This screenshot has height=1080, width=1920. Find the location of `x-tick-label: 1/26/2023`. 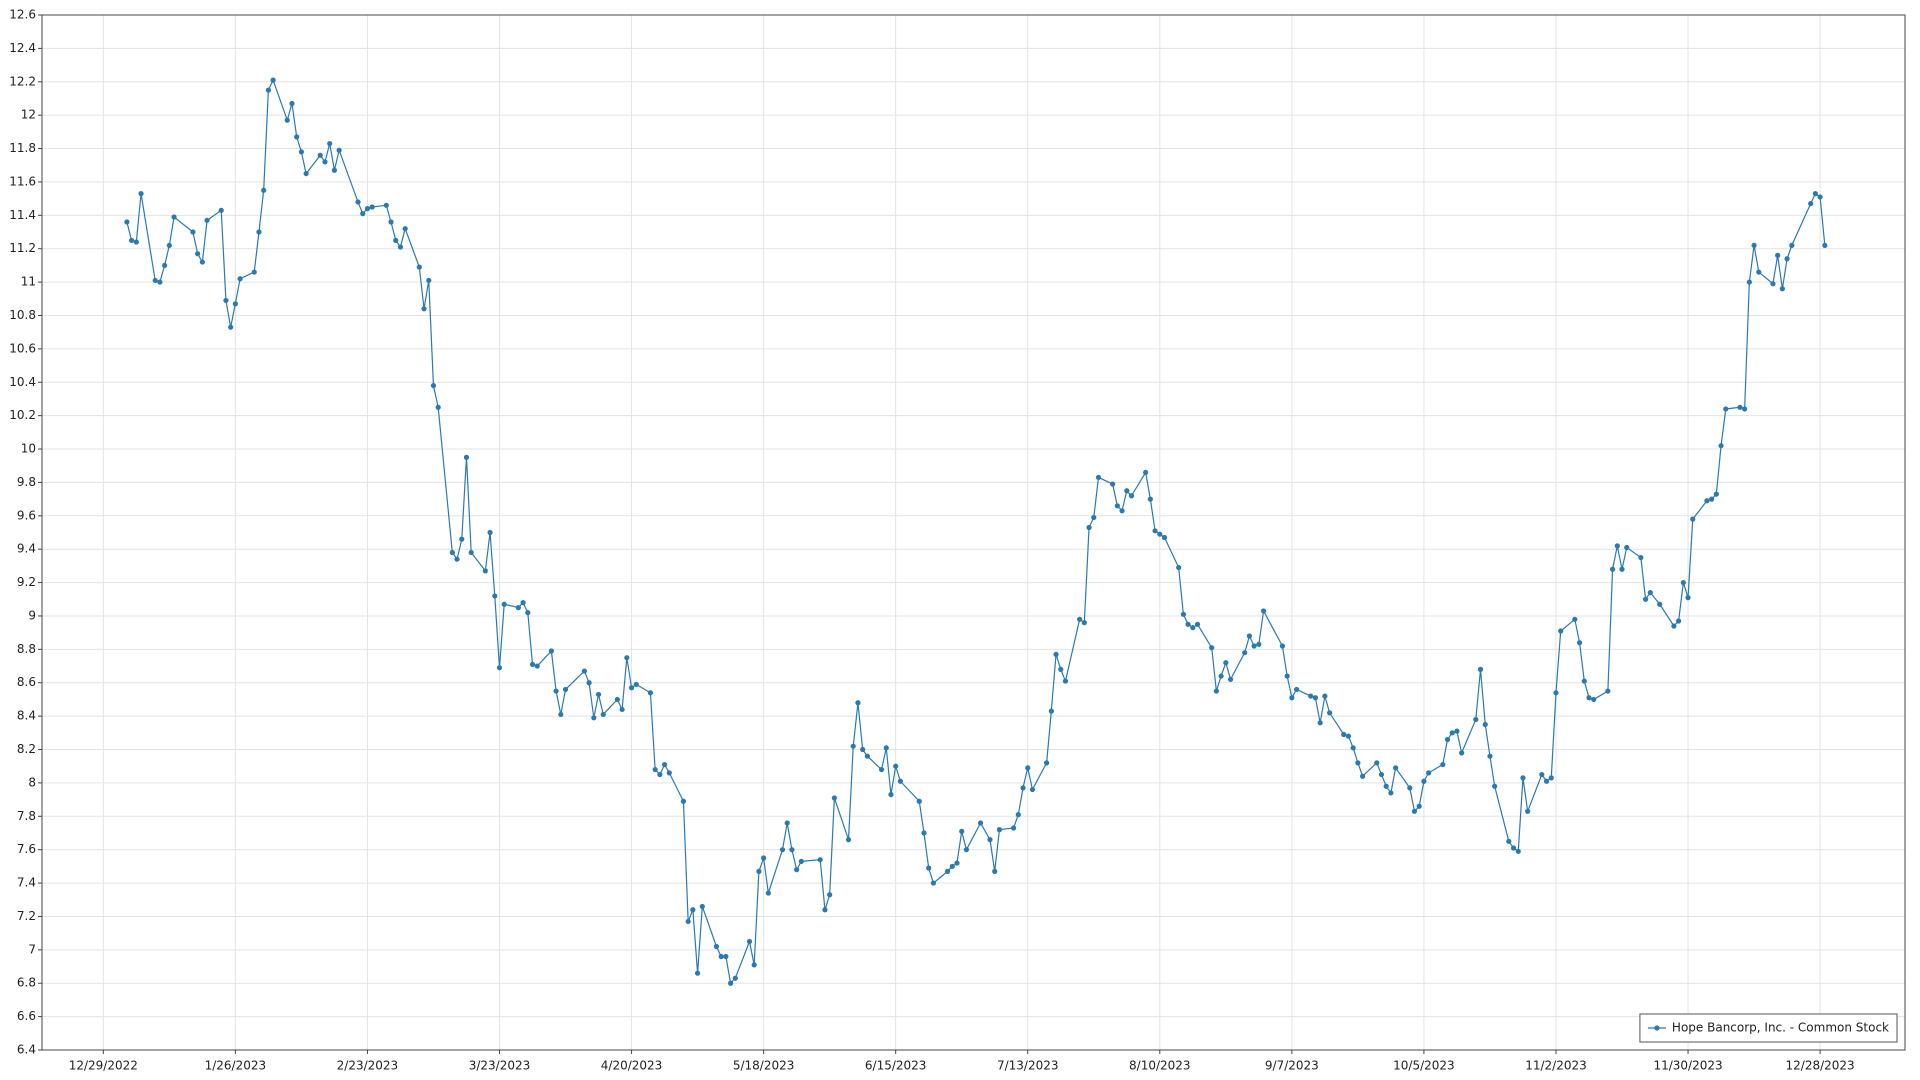

x-tick-label: 1/26/2023 is located at coordinates (236, 1066).